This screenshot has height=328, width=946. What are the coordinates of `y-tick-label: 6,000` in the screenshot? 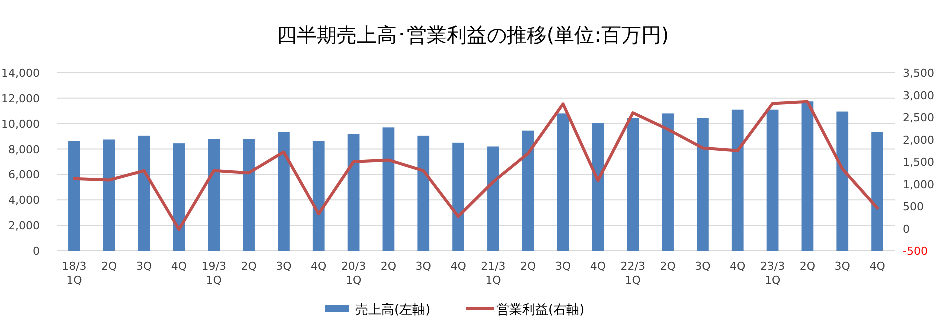 It's located at (24, 175).